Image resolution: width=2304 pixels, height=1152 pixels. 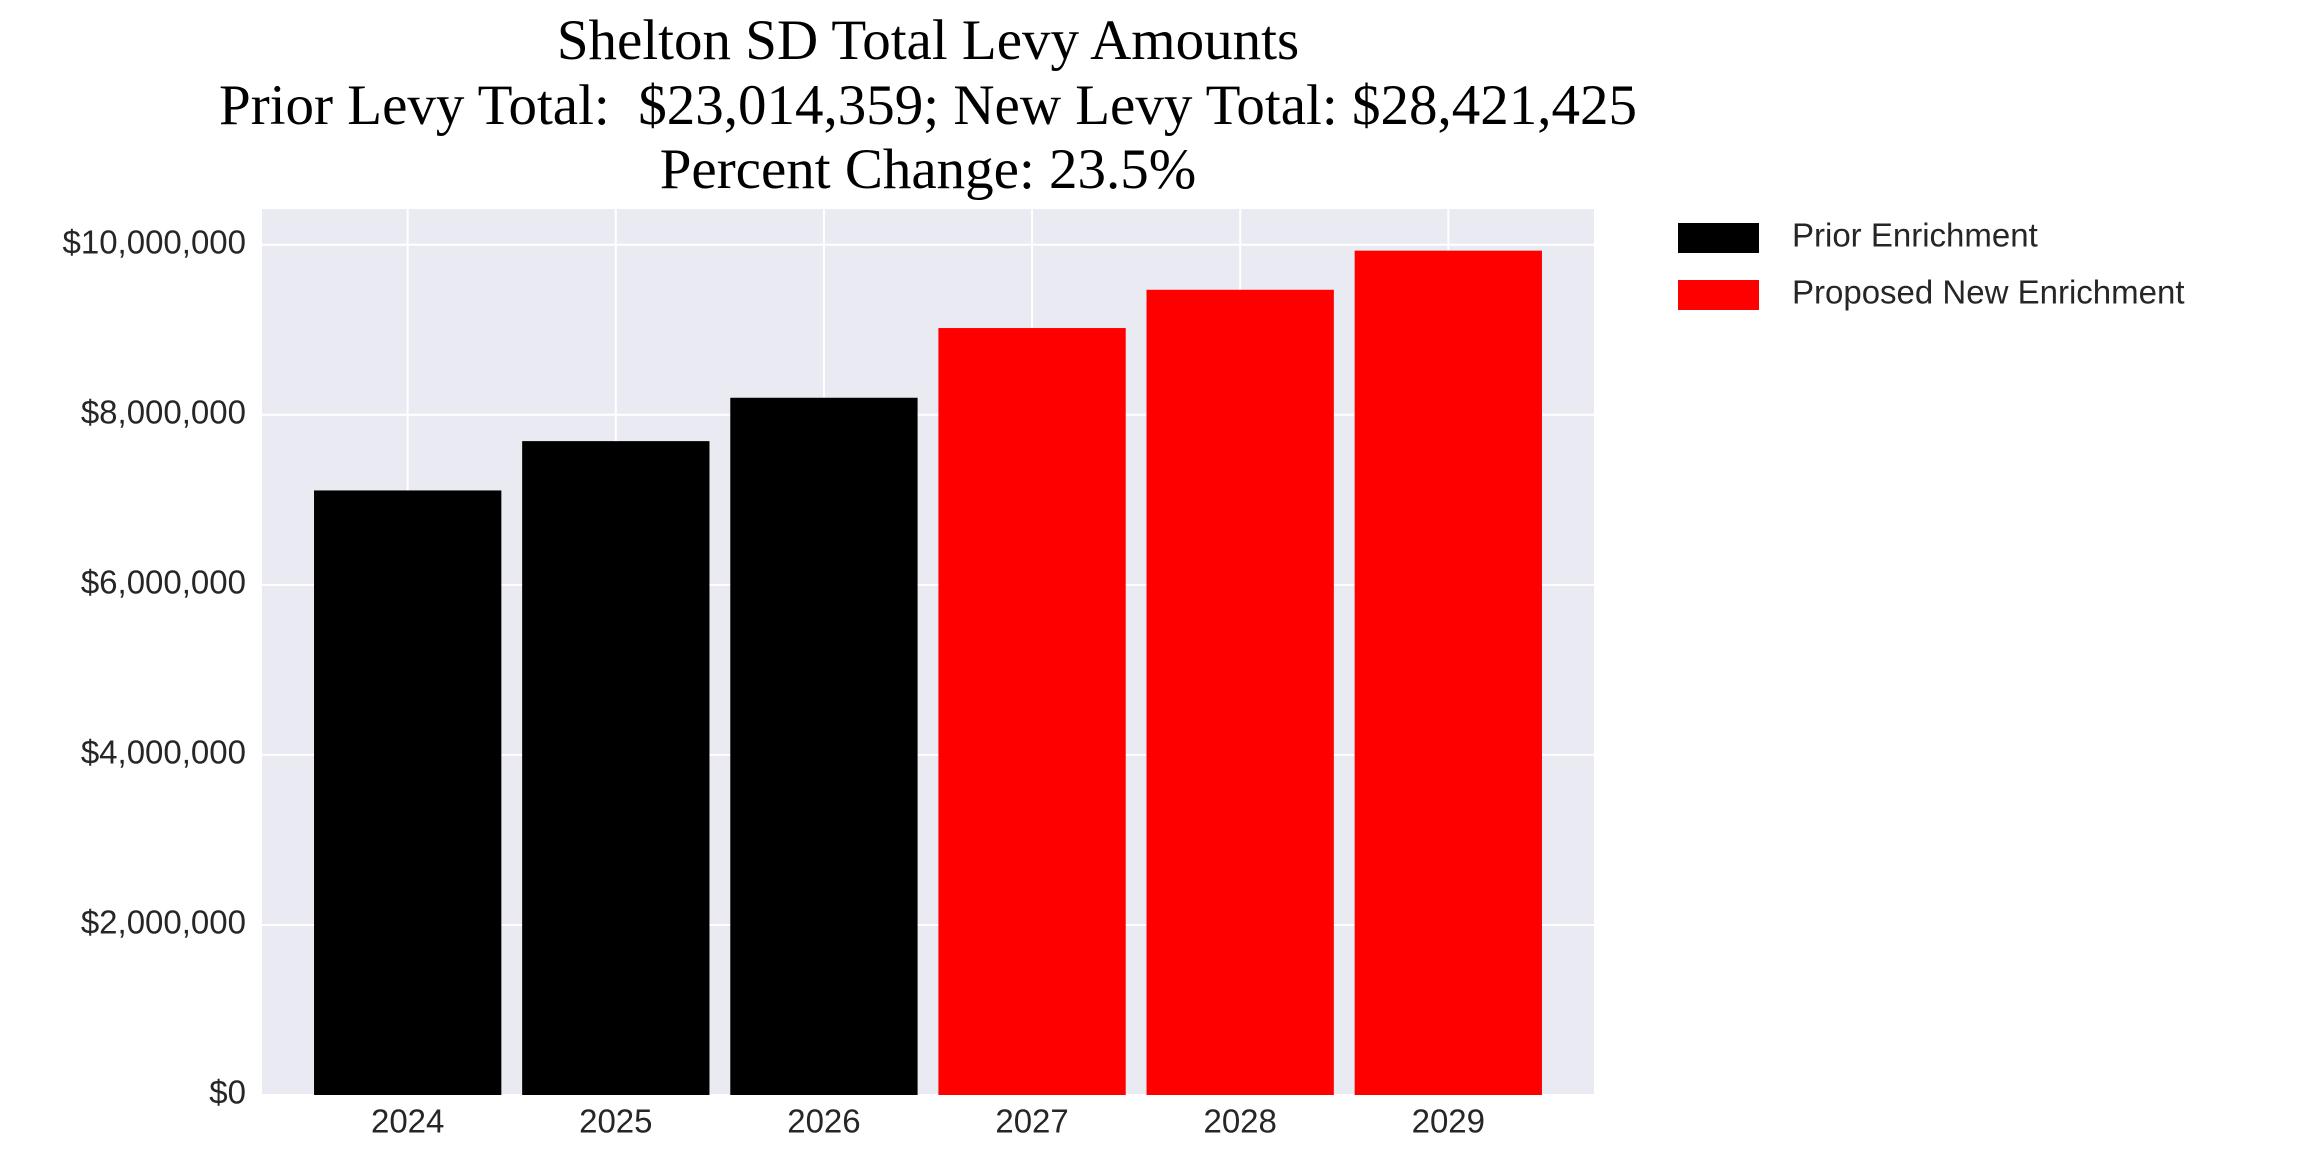 I want to click on chart-subtitle: Percent Change: 23.5%, so click(x=928, y=169).